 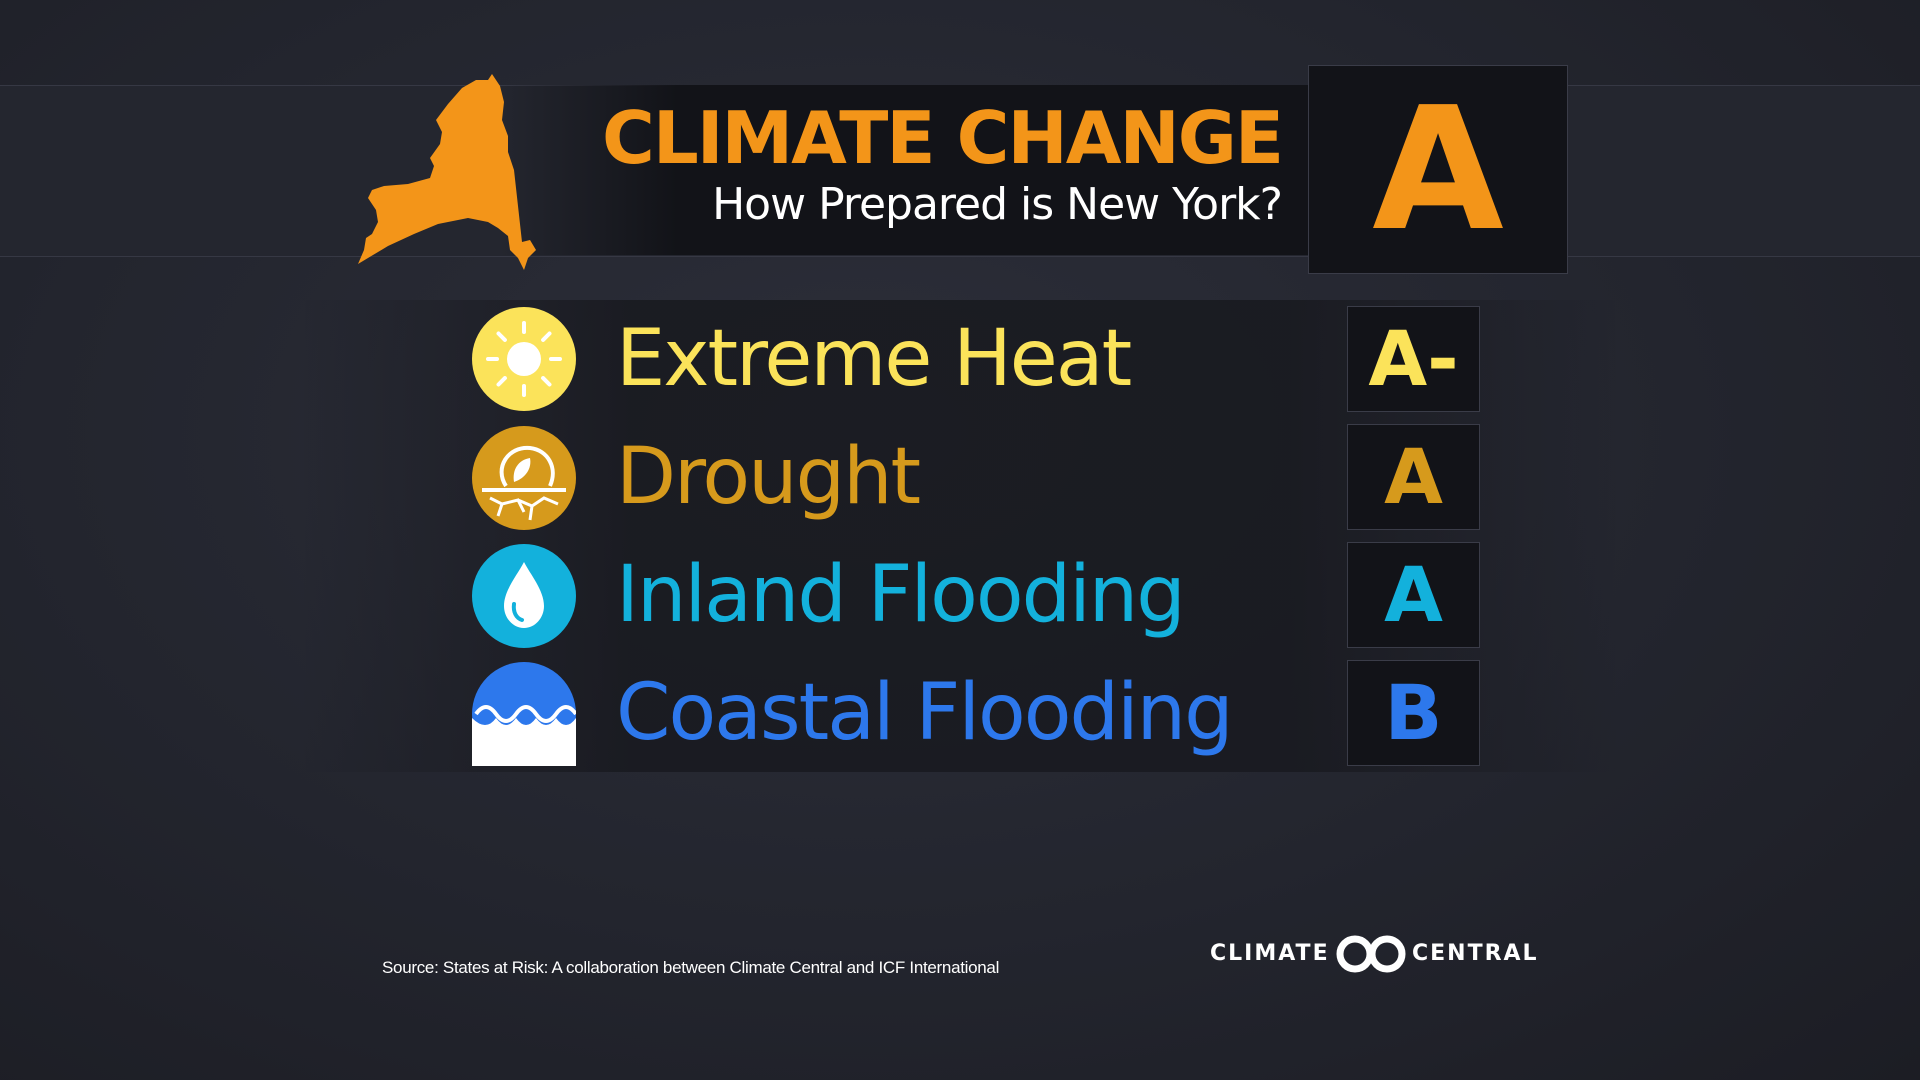 What do you see at coordinates (874, 359) in the screenshot?
I see `category-label-extreme-heat: Extreme Heat` at bounding box center [874, 359].